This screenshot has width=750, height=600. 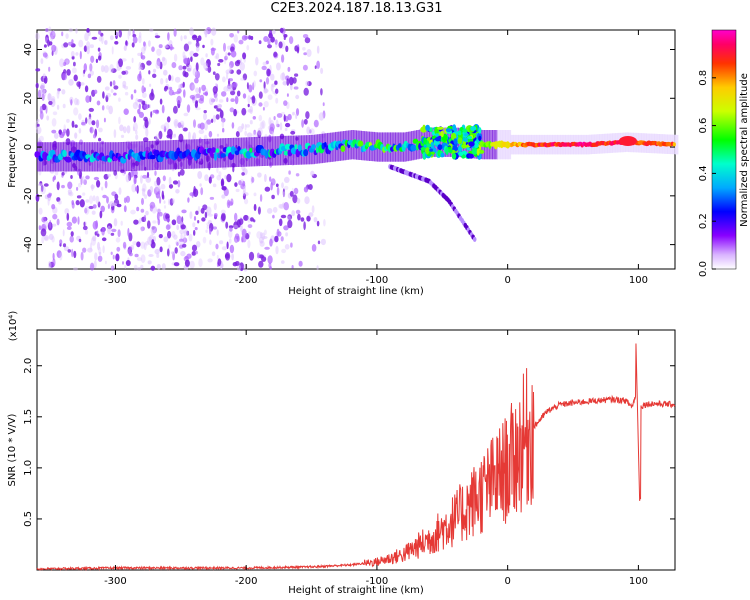 I want to click on snr-x-tick-label: -300, so click(x=115, y=581).